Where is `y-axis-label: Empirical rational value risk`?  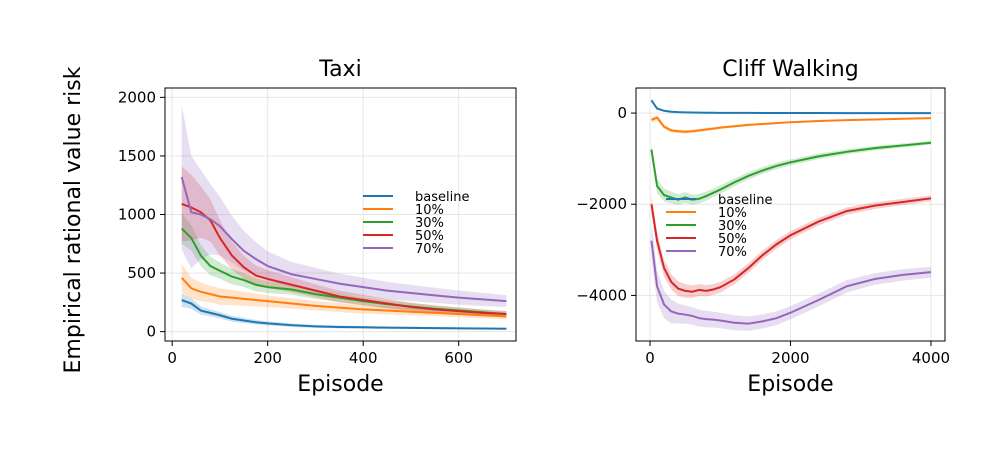
y-axis-label: Empirical rational value risk is located at coordinates (73, 219).